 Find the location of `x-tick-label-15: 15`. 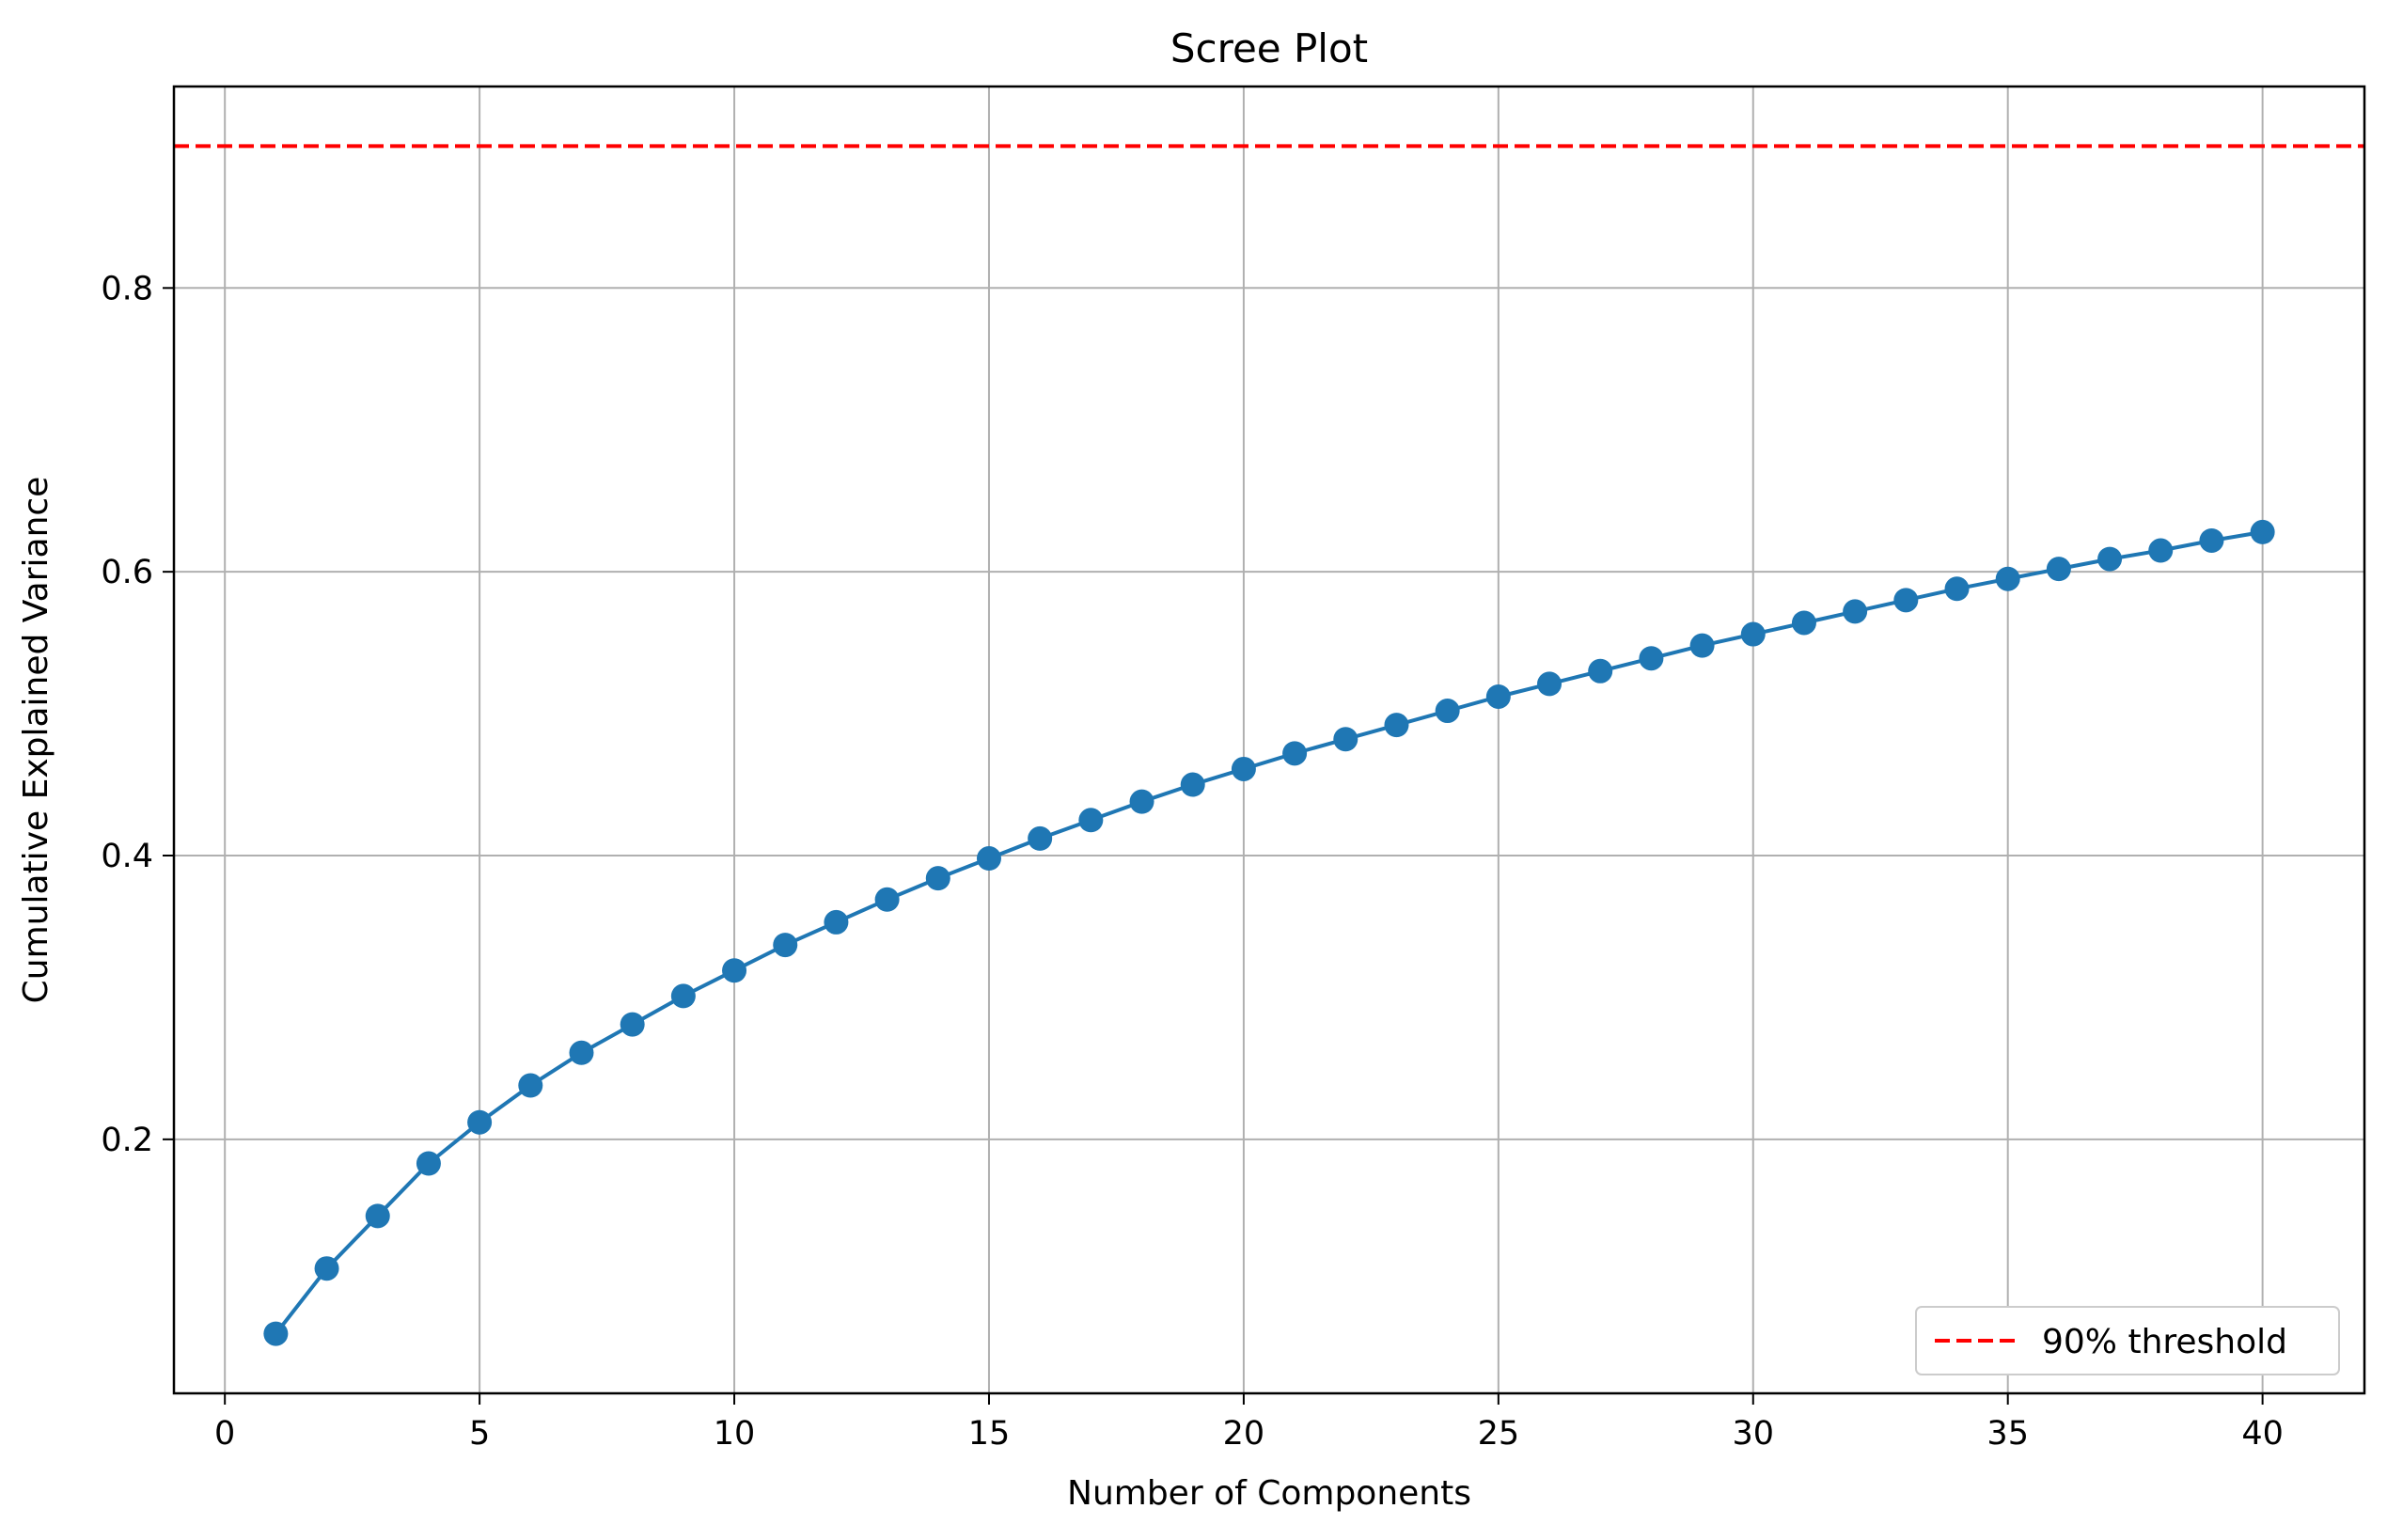

x-tick-label-15: 15 is located at coordinates (989, 1434).